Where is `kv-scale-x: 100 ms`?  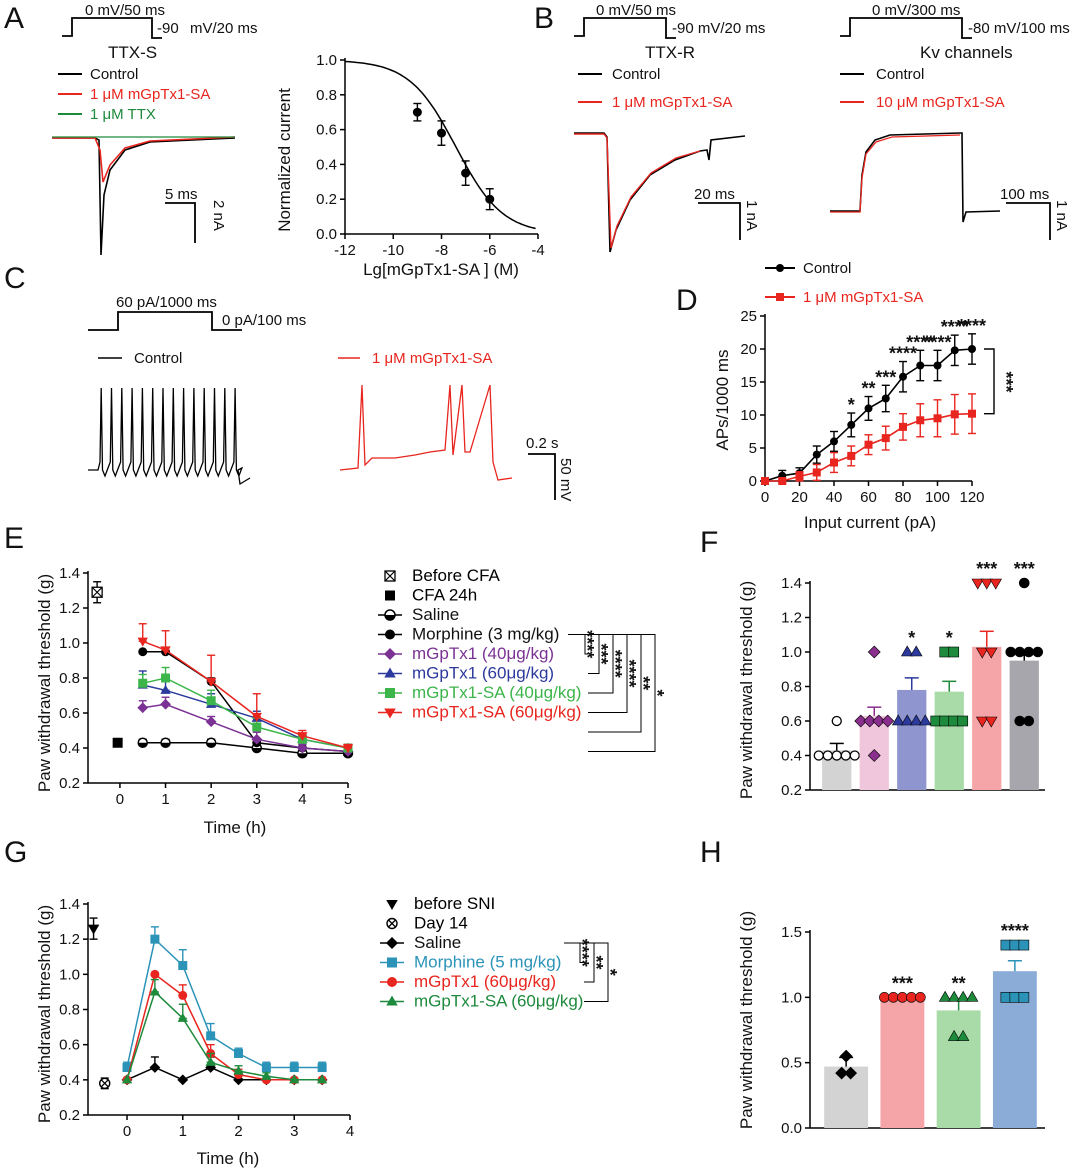 kv-scale-x: 100 ms is located at coordinates (1024, 194).